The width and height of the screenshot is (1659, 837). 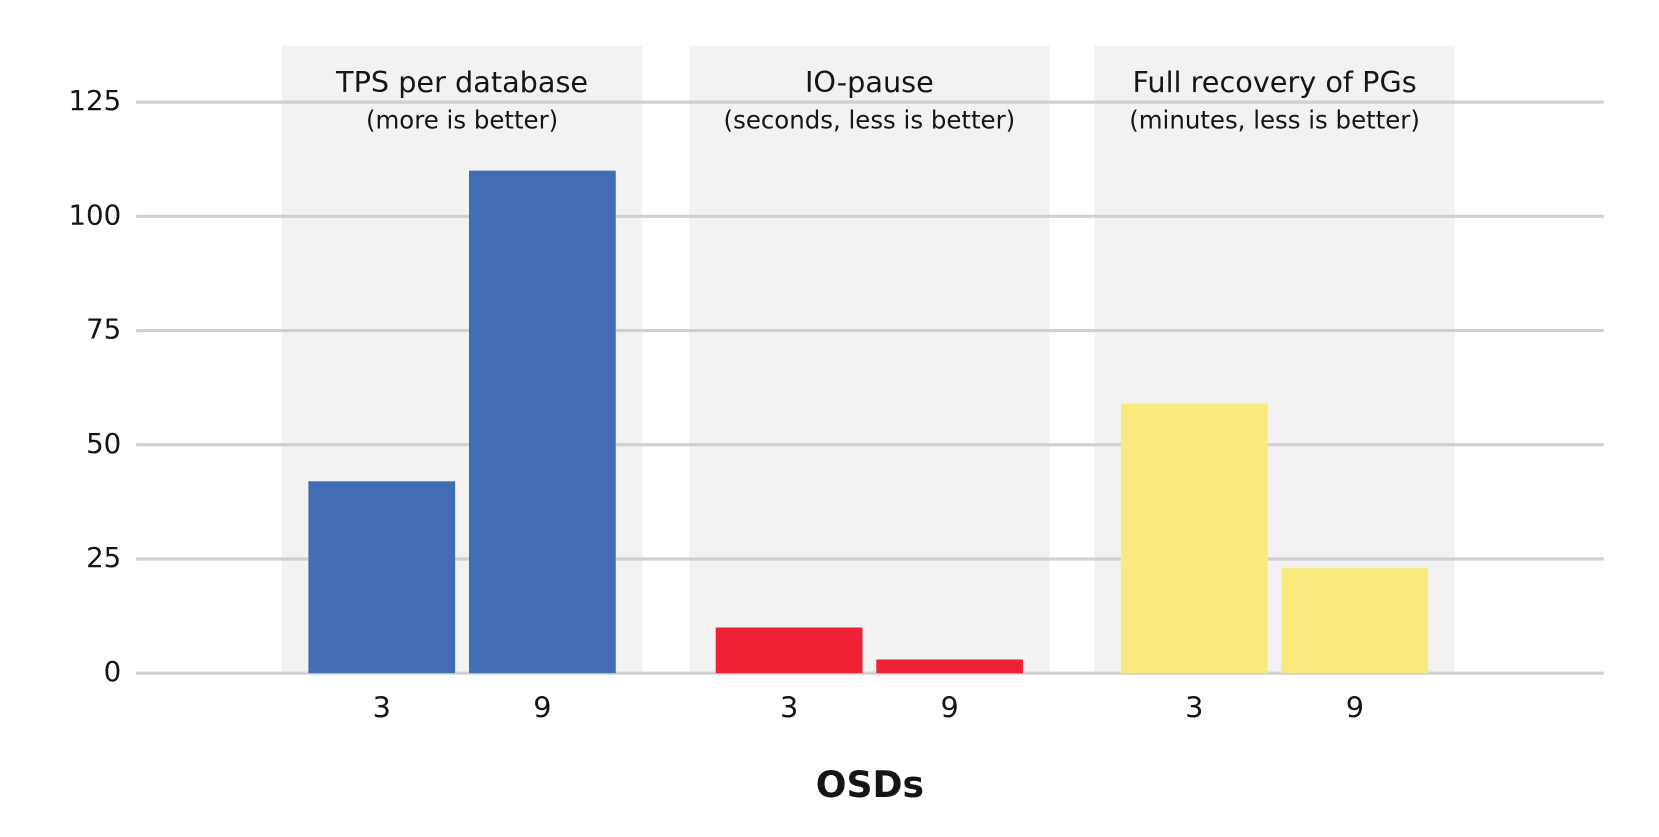 I want to click on y-tick-label: 100, so click(x=94, y=214).